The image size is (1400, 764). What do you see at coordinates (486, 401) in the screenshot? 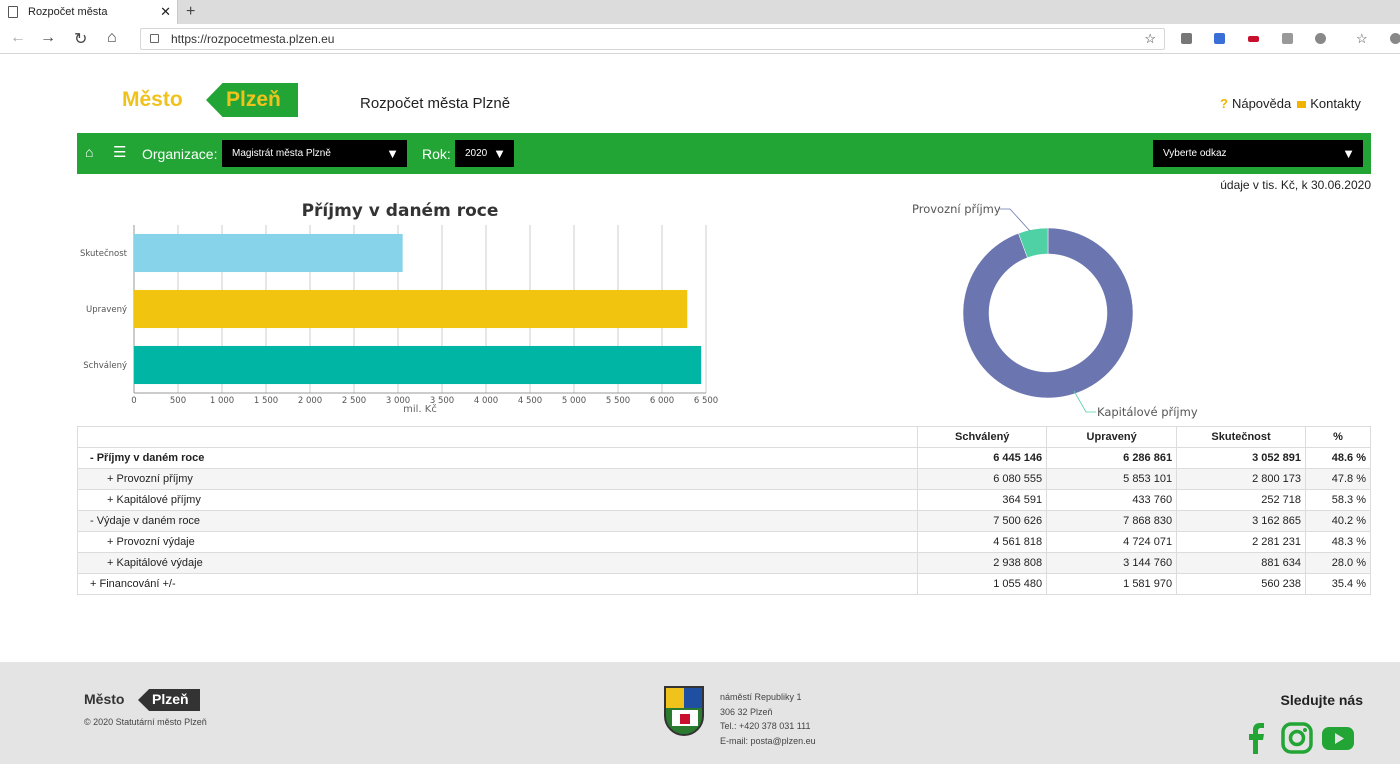
I see `x-tick-label: 4 000` at bounding box center [486, 401].